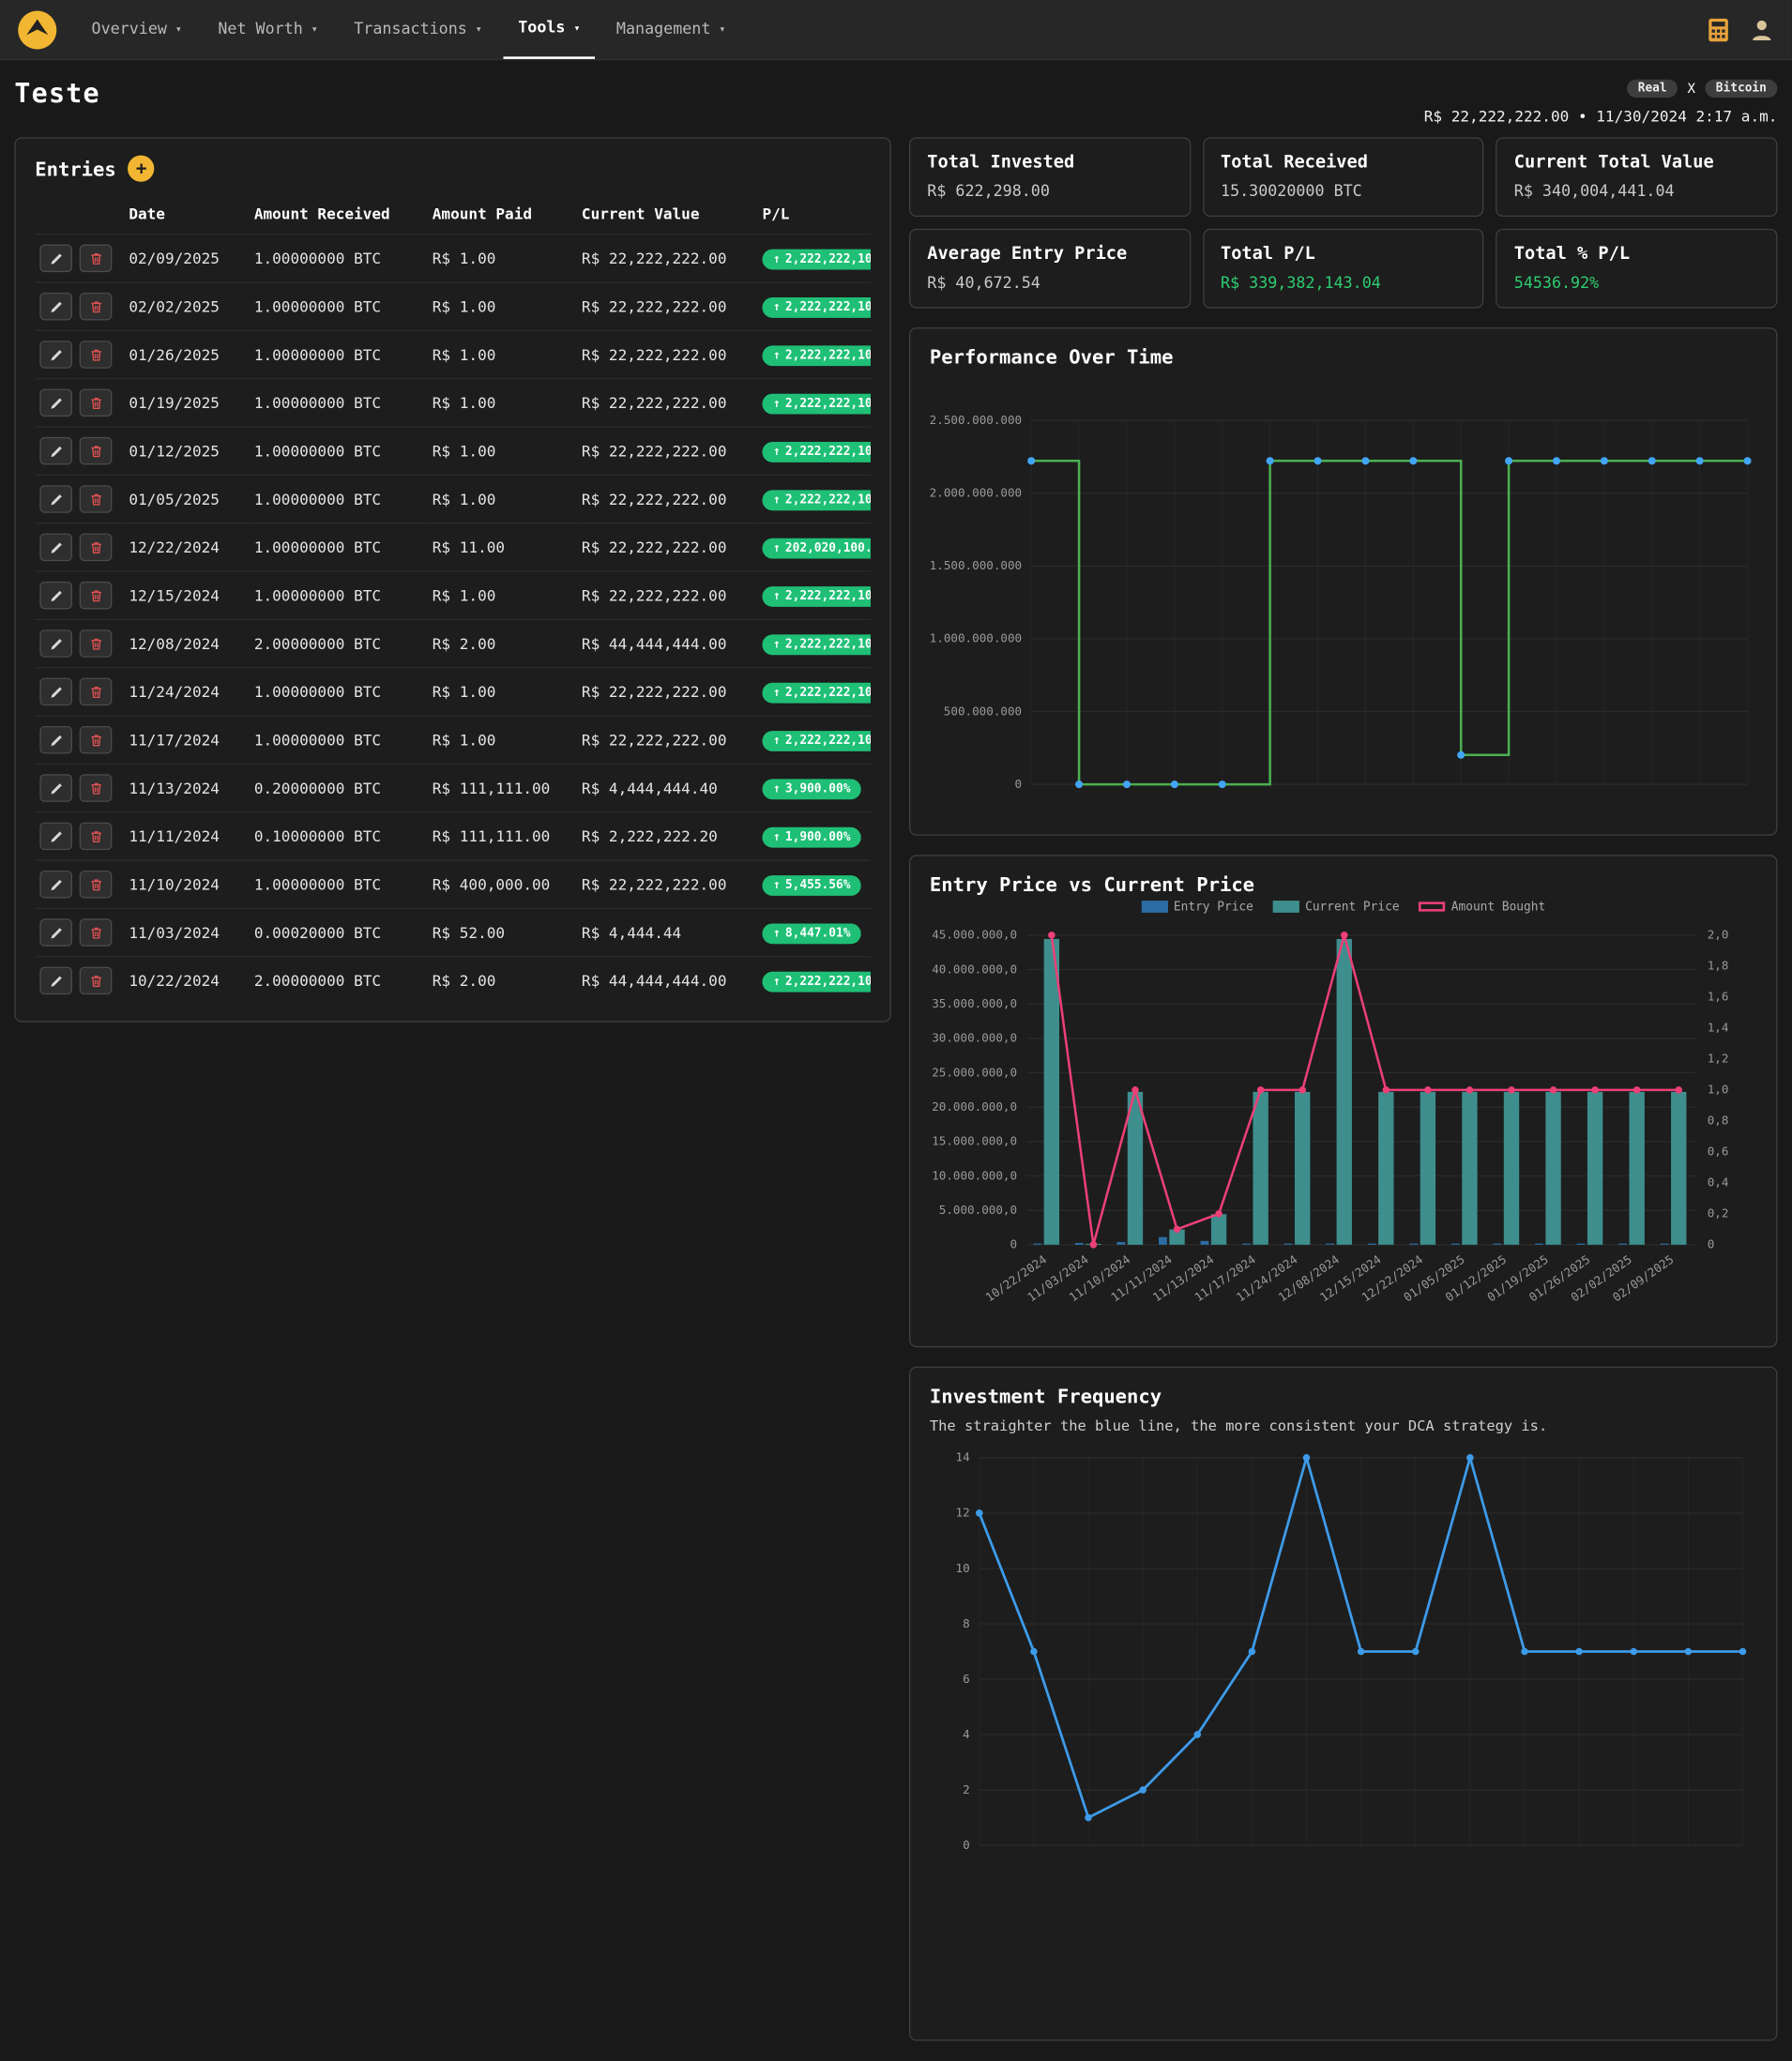 This screenshot has height=2061, width=1792. What do you see at coordinates (187, 932) in the screenshot?
I see `entry-date: 11/03/2024` at bounding box center [187, 932].